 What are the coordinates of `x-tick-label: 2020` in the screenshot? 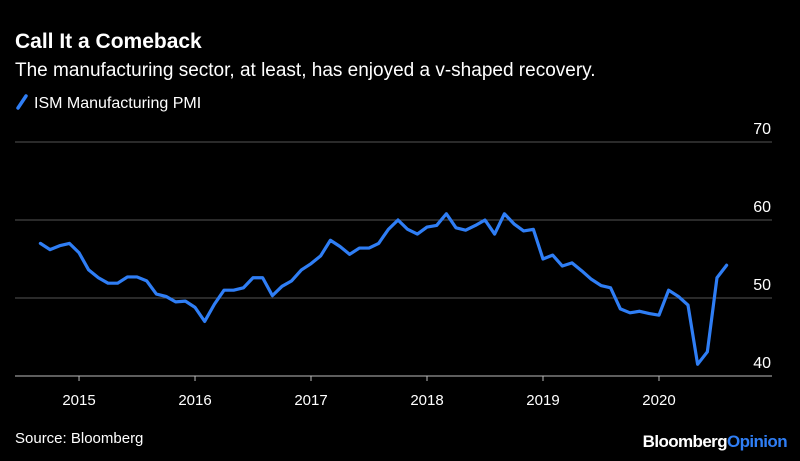 It's located at (658, 400).